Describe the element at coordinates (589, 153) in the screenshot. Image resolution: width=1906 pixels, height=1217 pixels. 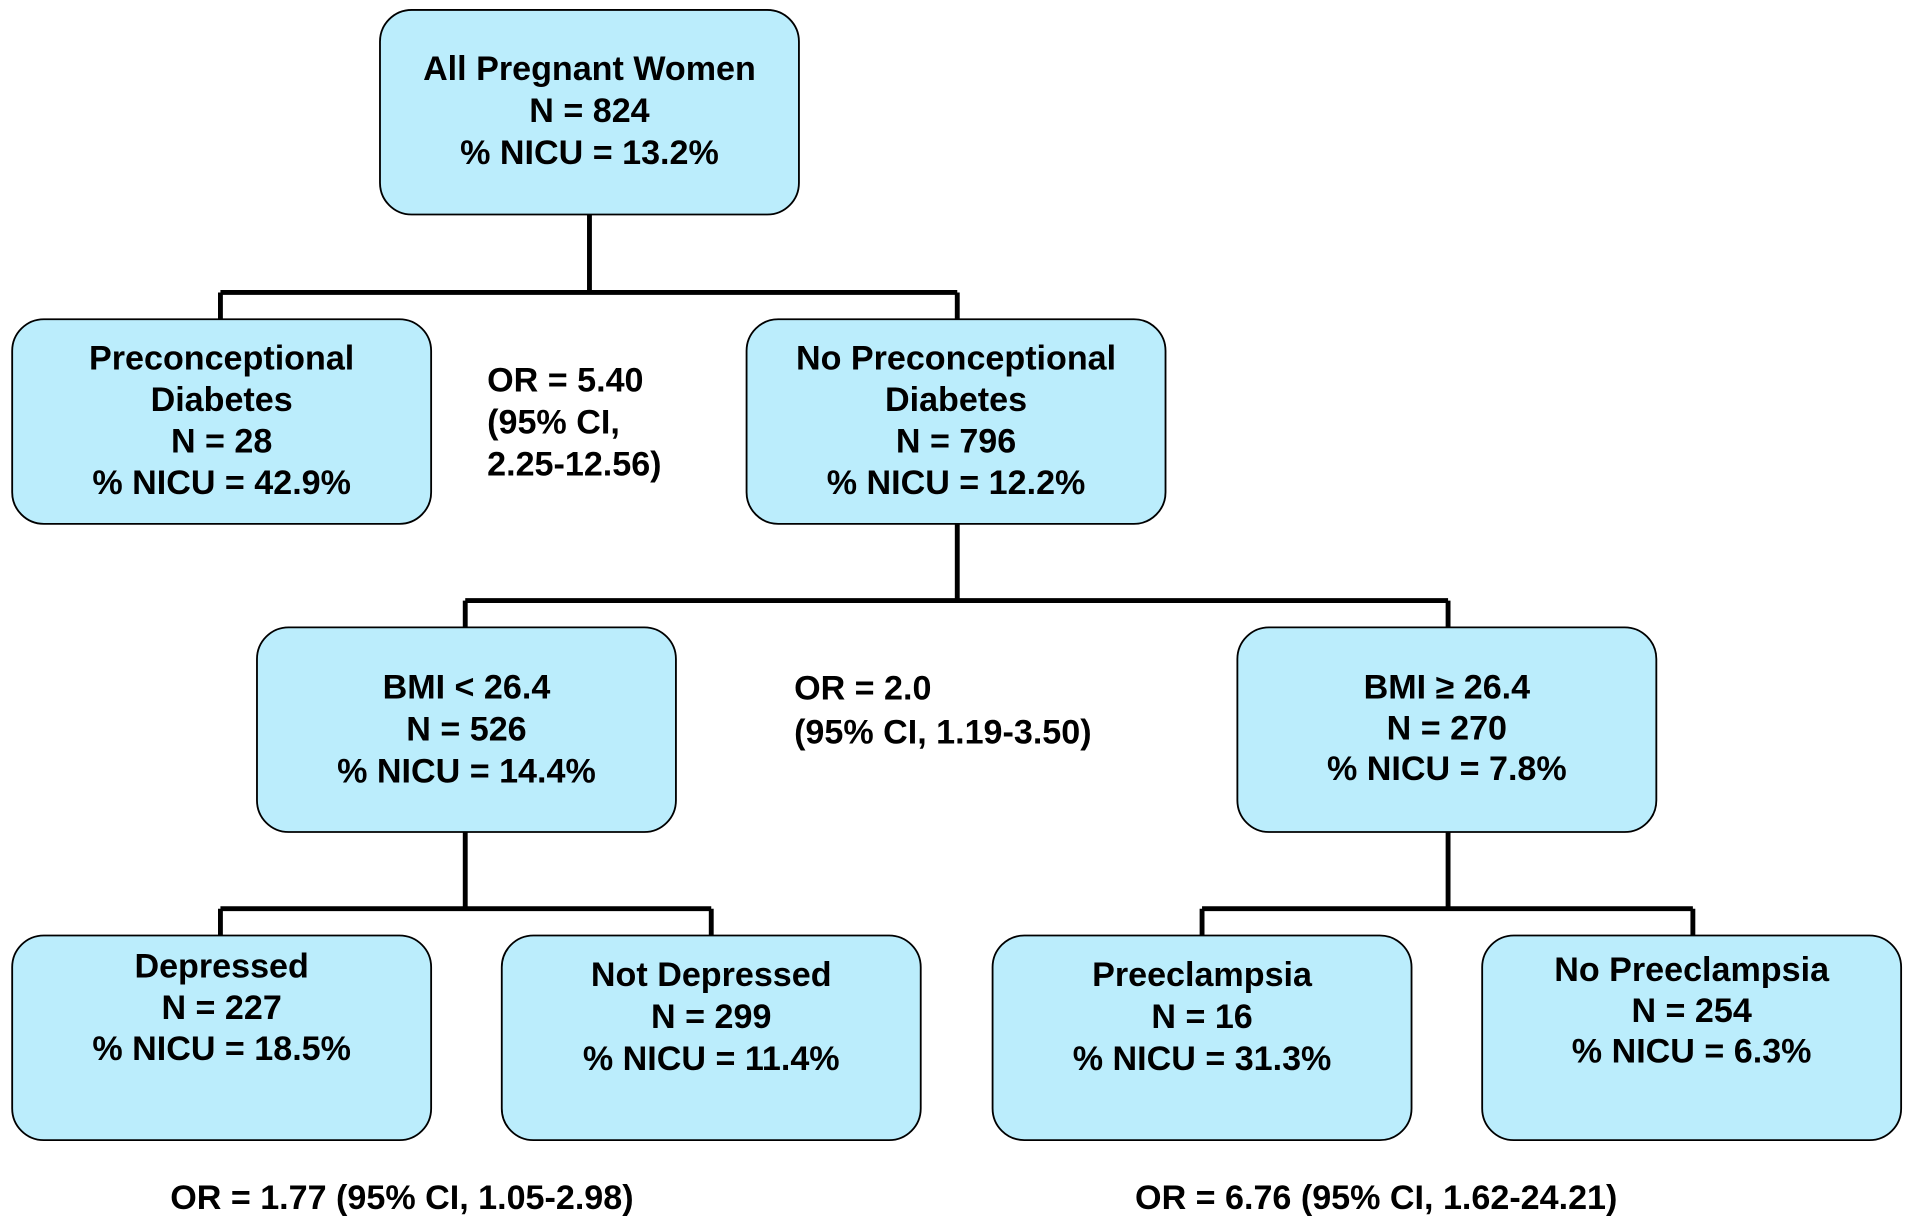
I see `node-label: % NICU = 13.2%` at that location.